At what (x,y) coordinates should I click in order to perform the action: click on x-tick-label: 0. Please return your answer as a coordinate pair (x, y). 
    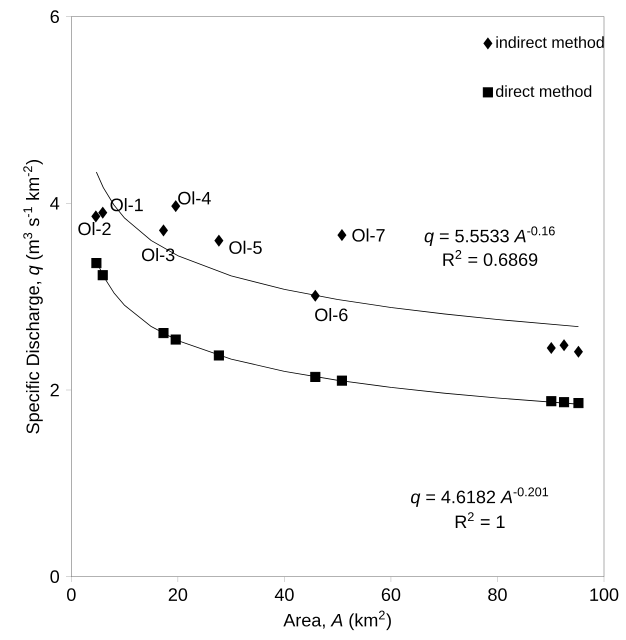
    Looking at the image, I should click on (71, 594).